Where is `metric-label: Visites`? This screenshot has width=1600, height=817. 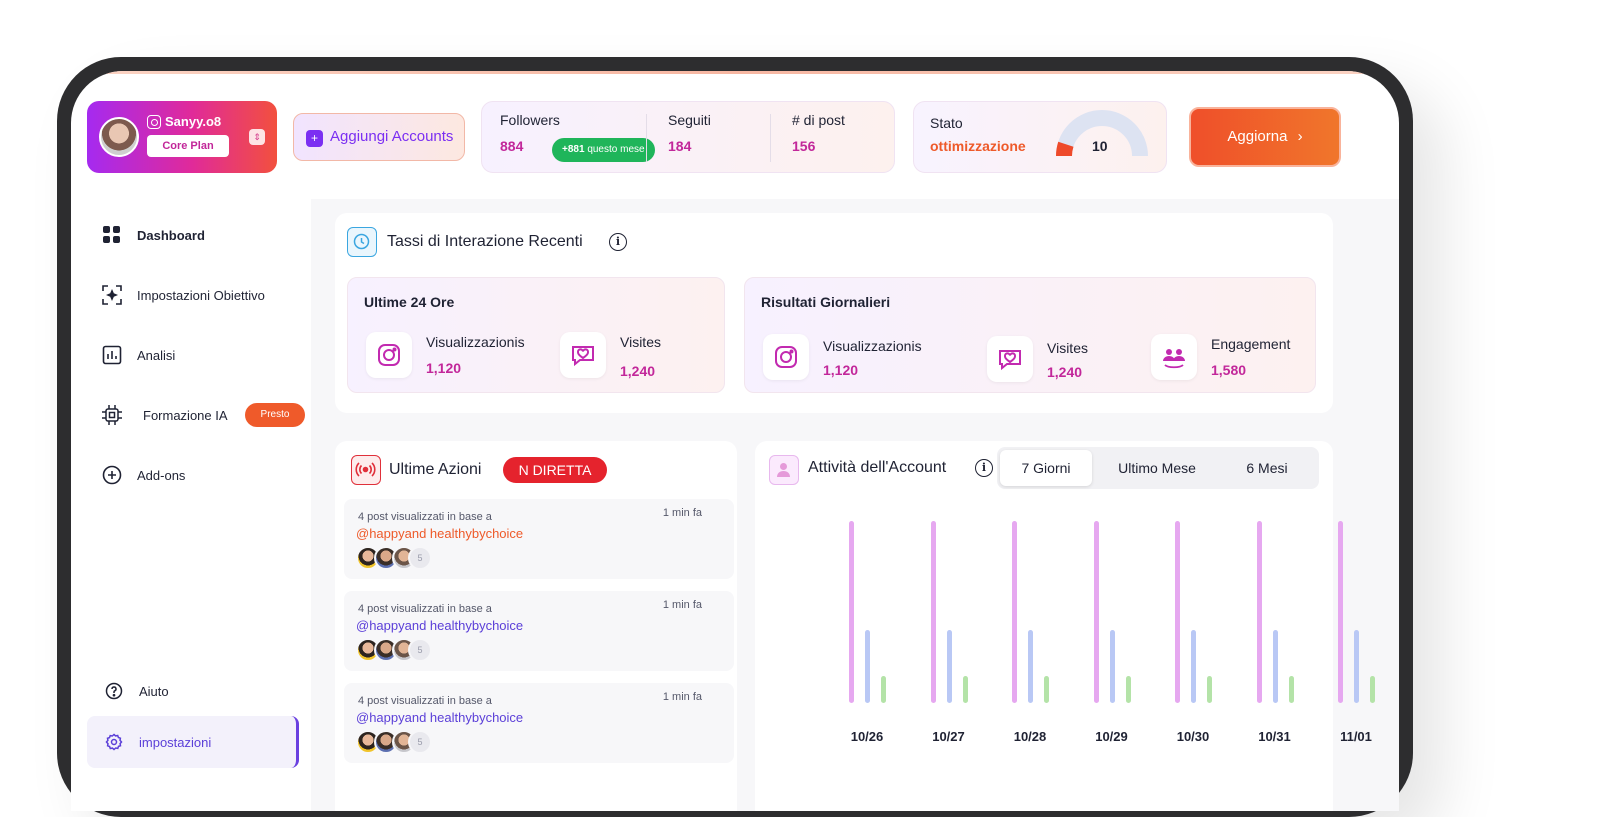 metric-label: Visites is located at coordinates (1067, 348).